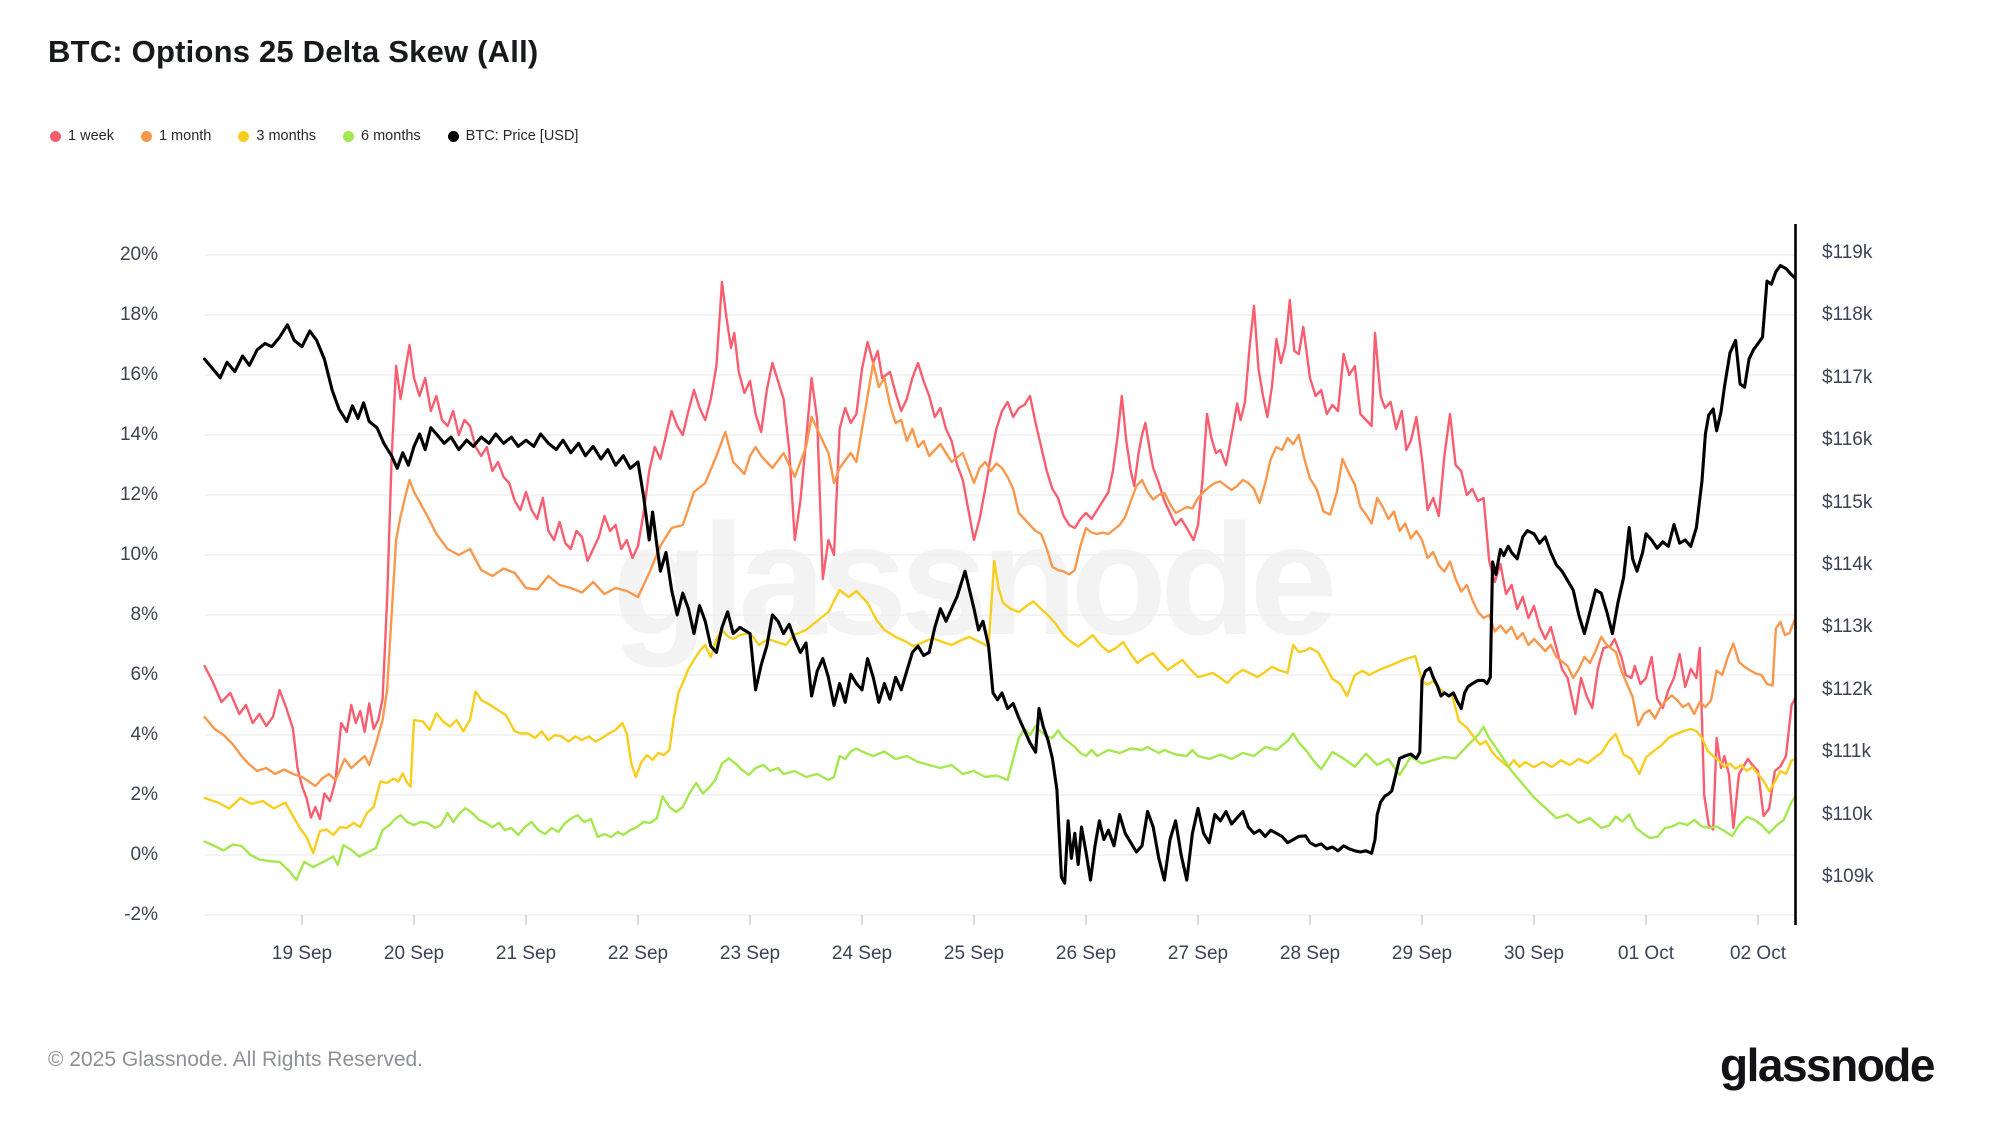 Image resolution: width=2000 pixels, height=1125 pixels. I want to click on x-axis-tick: 26 Sep, so click(1086, 953).